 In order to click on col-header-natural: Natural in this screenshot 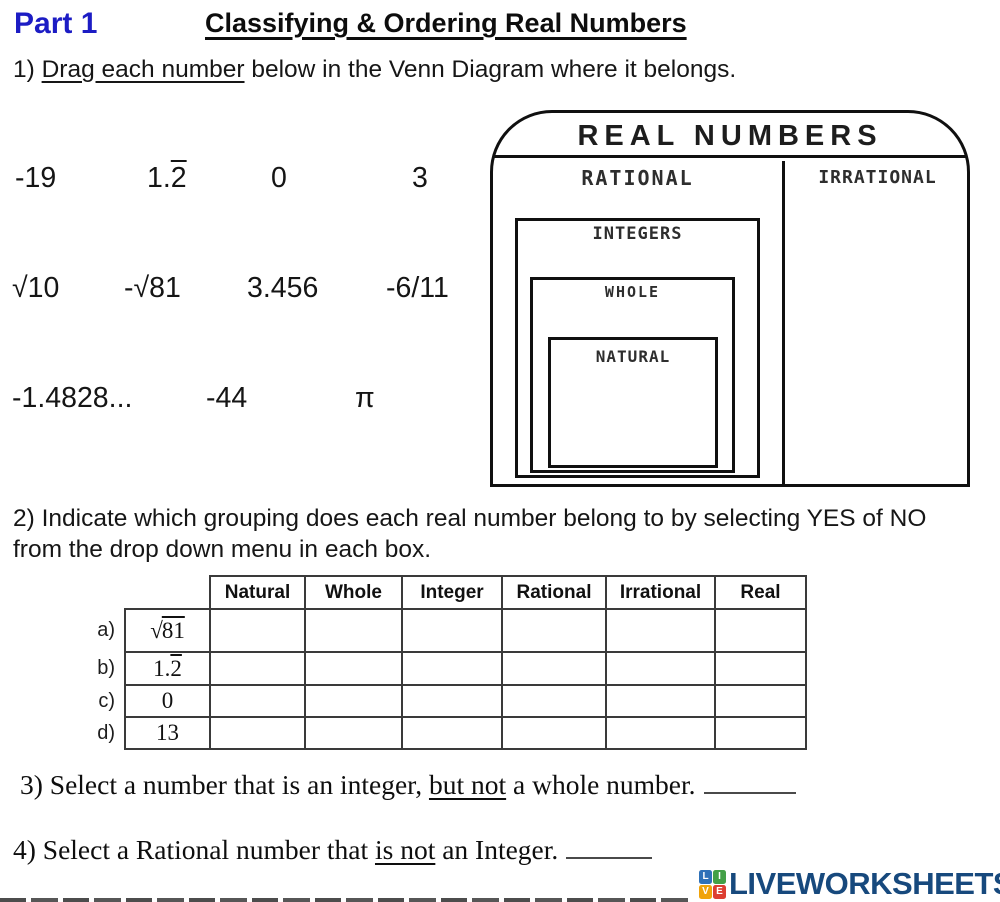, I will do `click(257, 592)`.